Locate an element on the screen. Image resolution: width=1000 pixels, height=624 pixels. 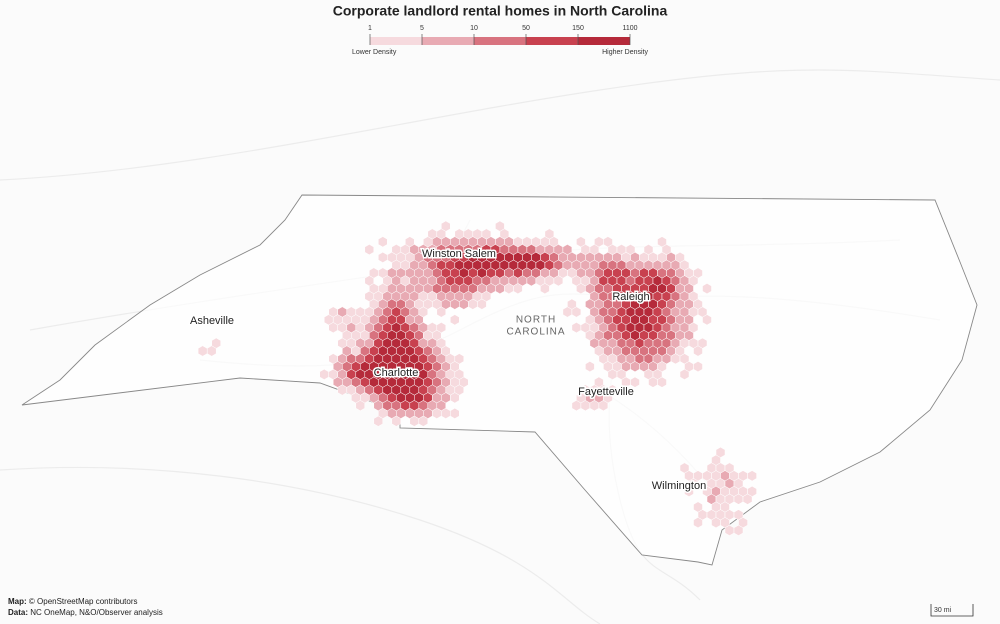
legend-tick-label: 1100 is located at coordinates (629, 28).